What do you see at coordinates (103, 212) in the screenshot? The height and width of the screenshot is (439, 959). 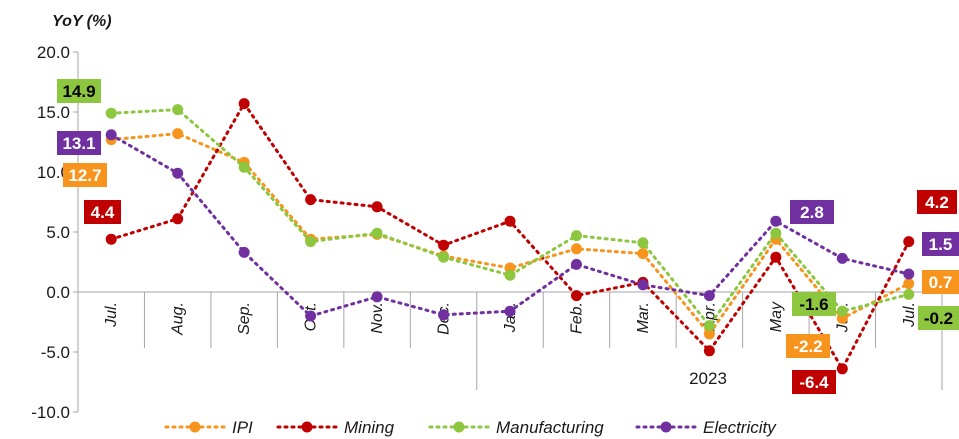 I see `callout-label: 4.4` at bounding box center [103, 212].